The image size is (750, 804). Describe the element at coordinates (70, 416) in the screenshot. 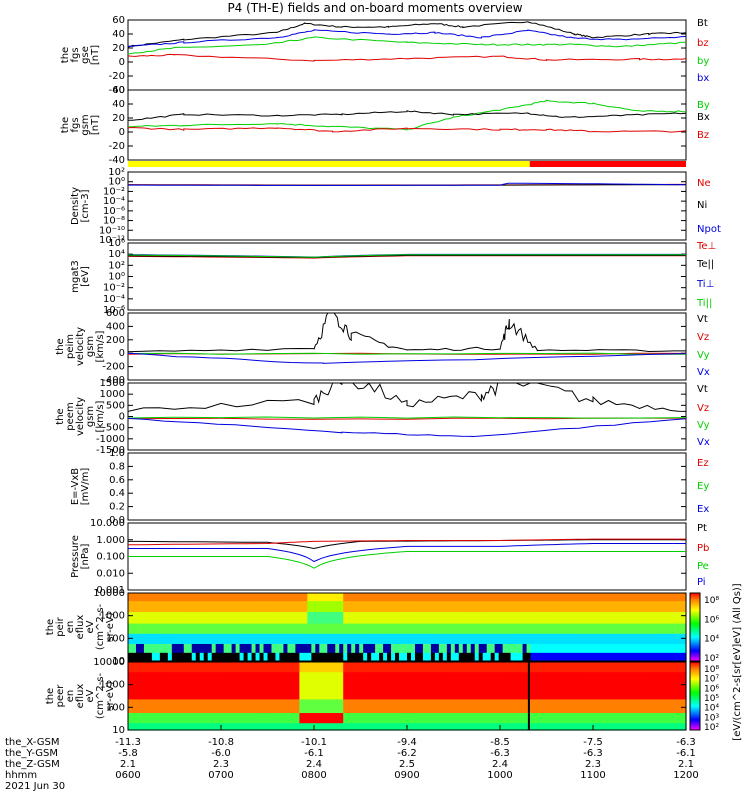

I see `y-axis-label-line: peem` at that location.